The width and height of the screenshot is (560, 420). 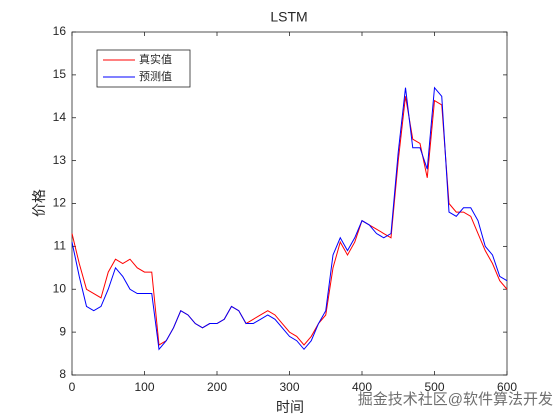 What do you see at coordinates (143, 68) in the screenshot?
I see `legend-box` at bounding box center [143, 68].